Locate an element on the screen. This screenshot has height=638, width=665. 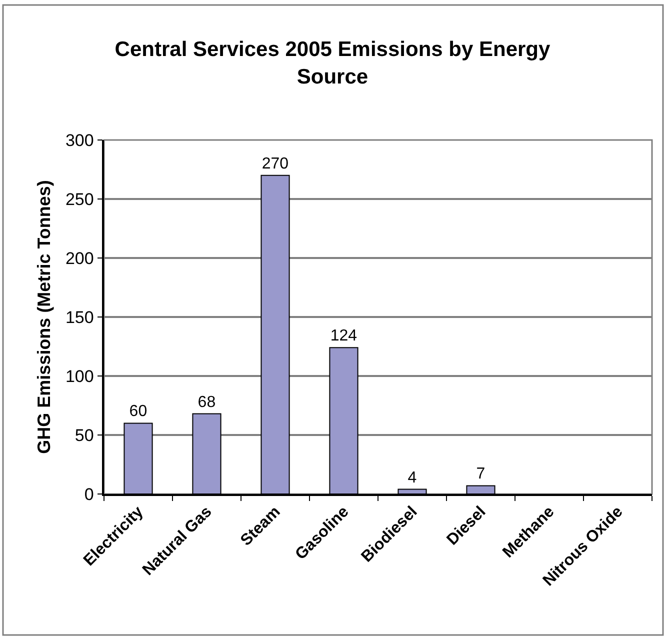
data-label: 68 is located at coordinates (207, 402).